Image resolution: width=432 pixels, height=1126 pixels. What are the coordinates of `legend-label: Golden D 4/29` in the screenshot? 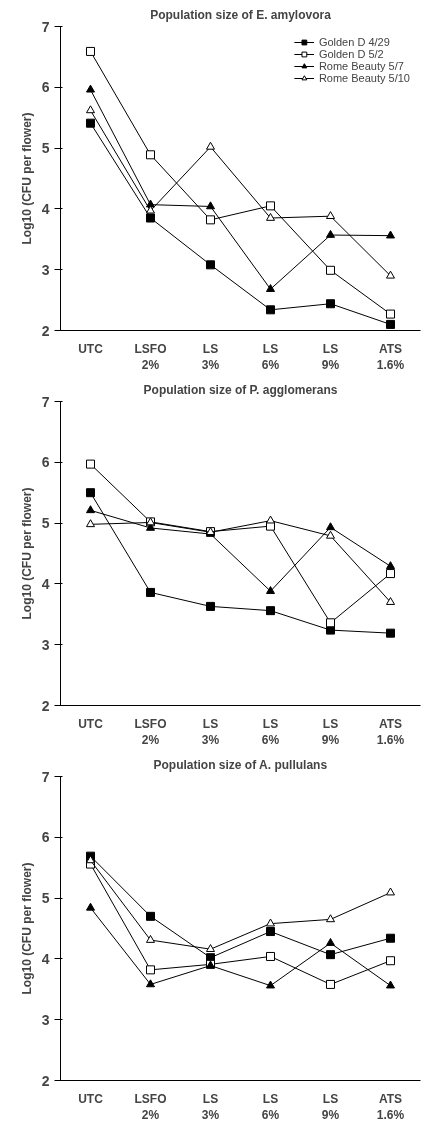 It's located at (354, 42).